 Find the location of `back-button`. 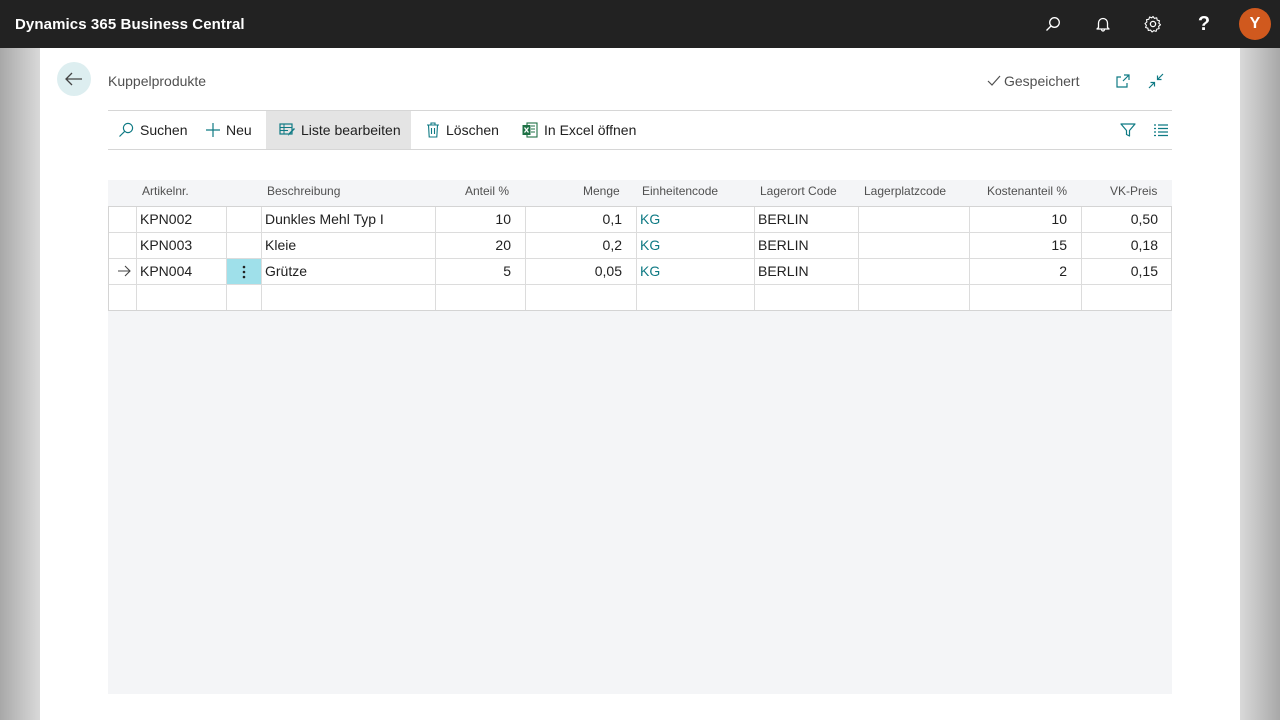

back-button is located at coordinates (74, 79).